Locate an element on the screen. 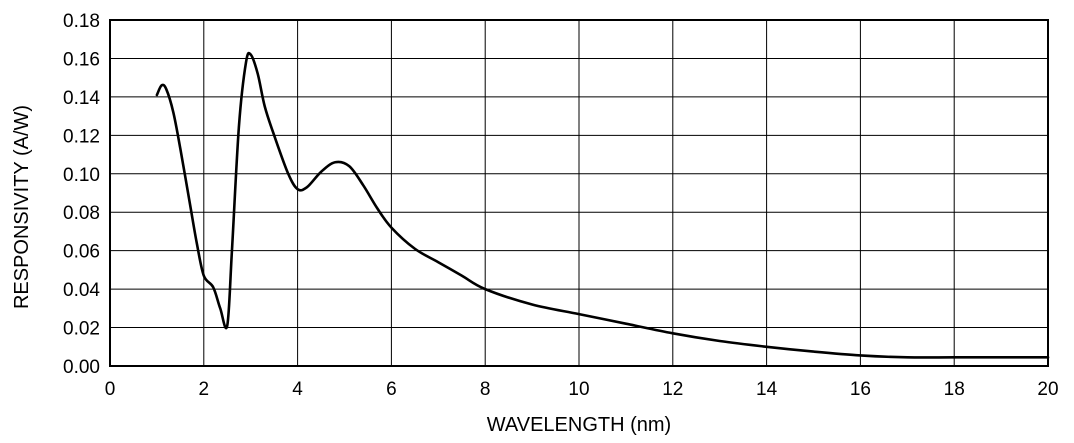 This screenshot has width=1074, height=443. x-tick-label: 2 is located at coordinates (204, 389).